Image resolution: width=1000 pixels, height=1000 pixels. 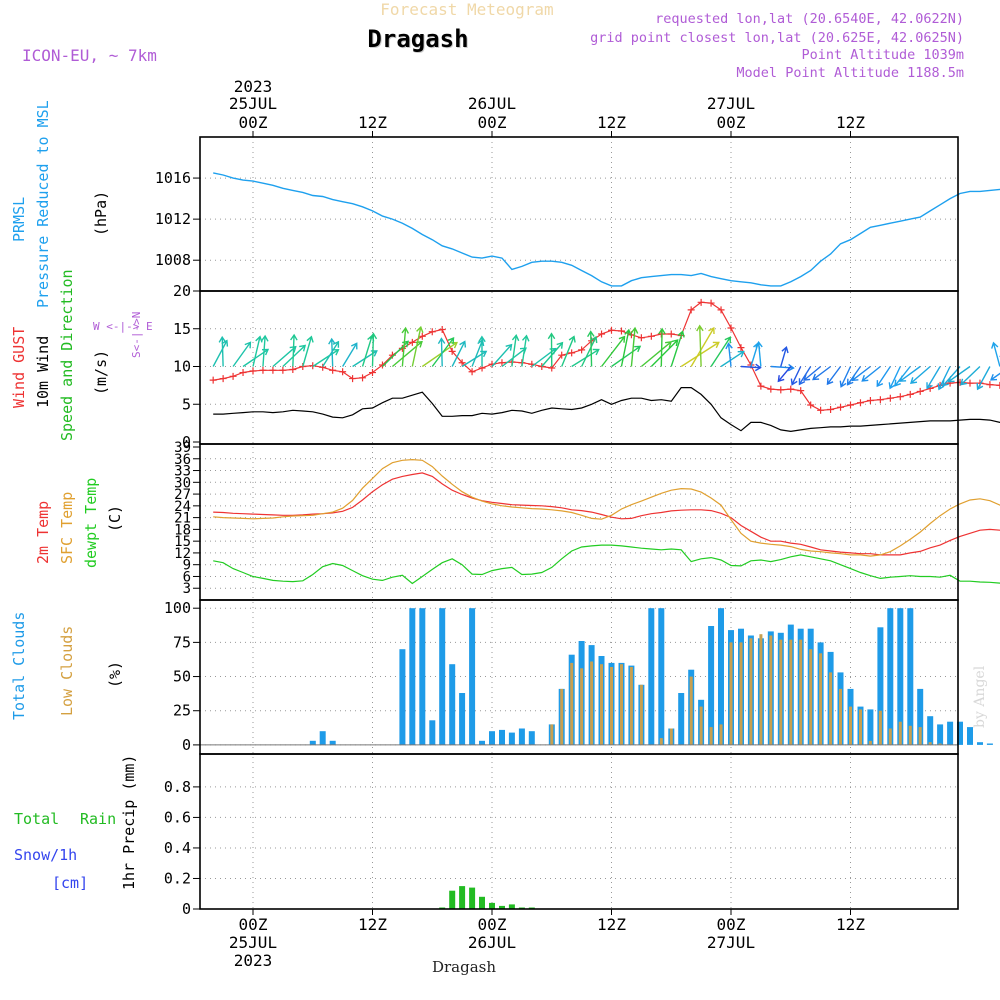 I want to click on model-label: ICON-EU, ~ 7km, so click(x=89, y=55).